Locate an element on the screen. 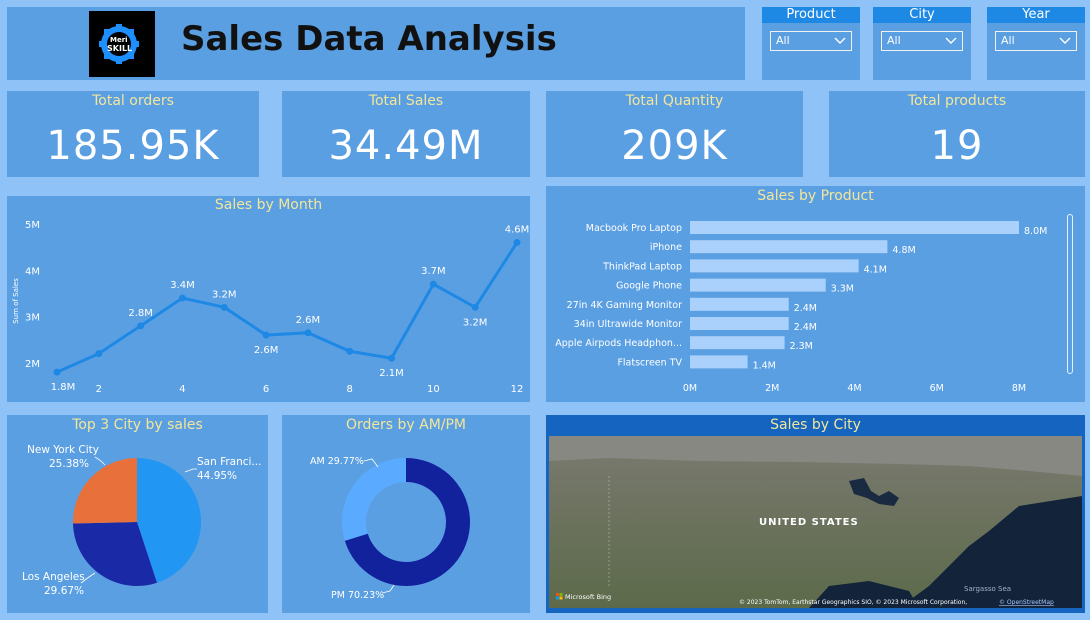 Image resolution: width=1090 pixels, height=633 pixels. pie-label-pct: 25.38% is located at coordinates (69, 464).